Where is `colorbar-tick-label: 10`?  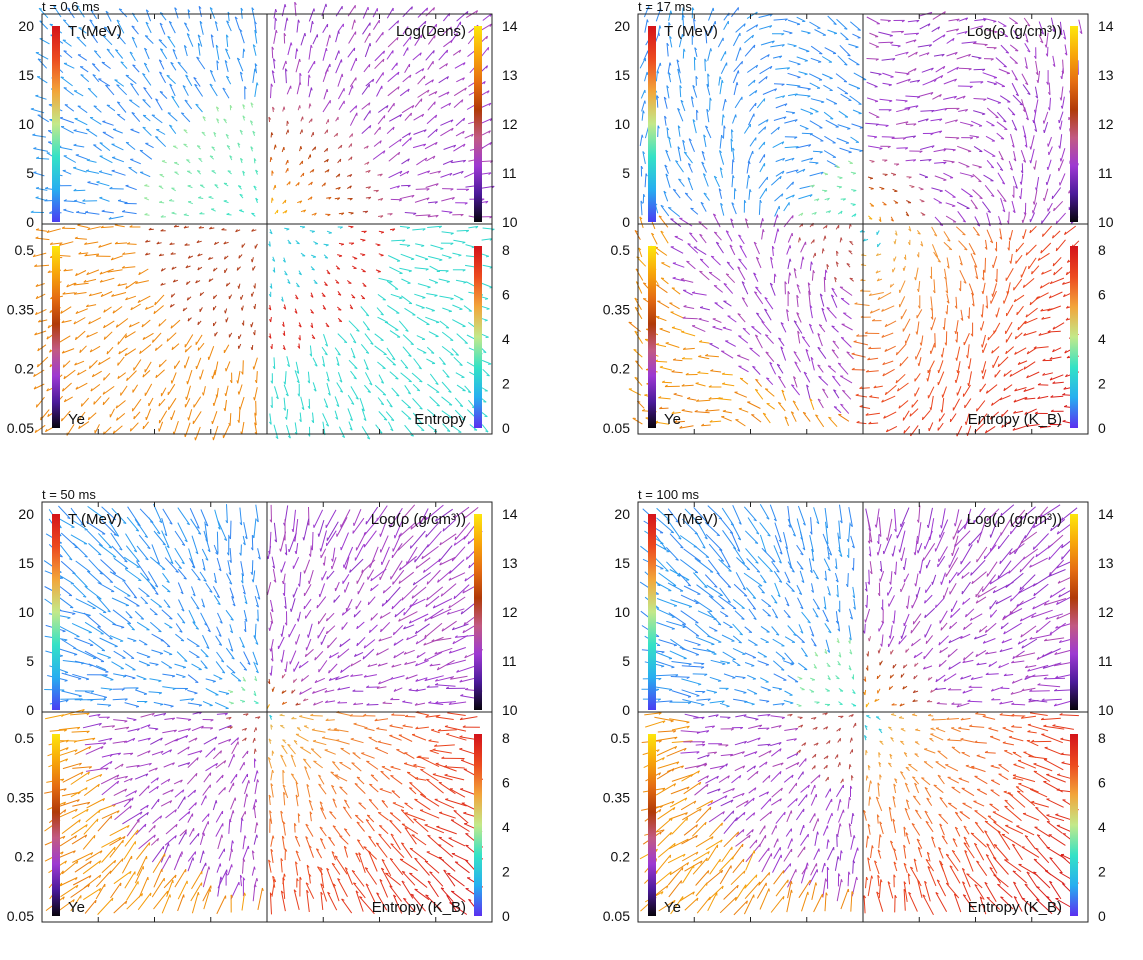
colorbar-tick-label: 10 is located at coordinates (1106, 222).